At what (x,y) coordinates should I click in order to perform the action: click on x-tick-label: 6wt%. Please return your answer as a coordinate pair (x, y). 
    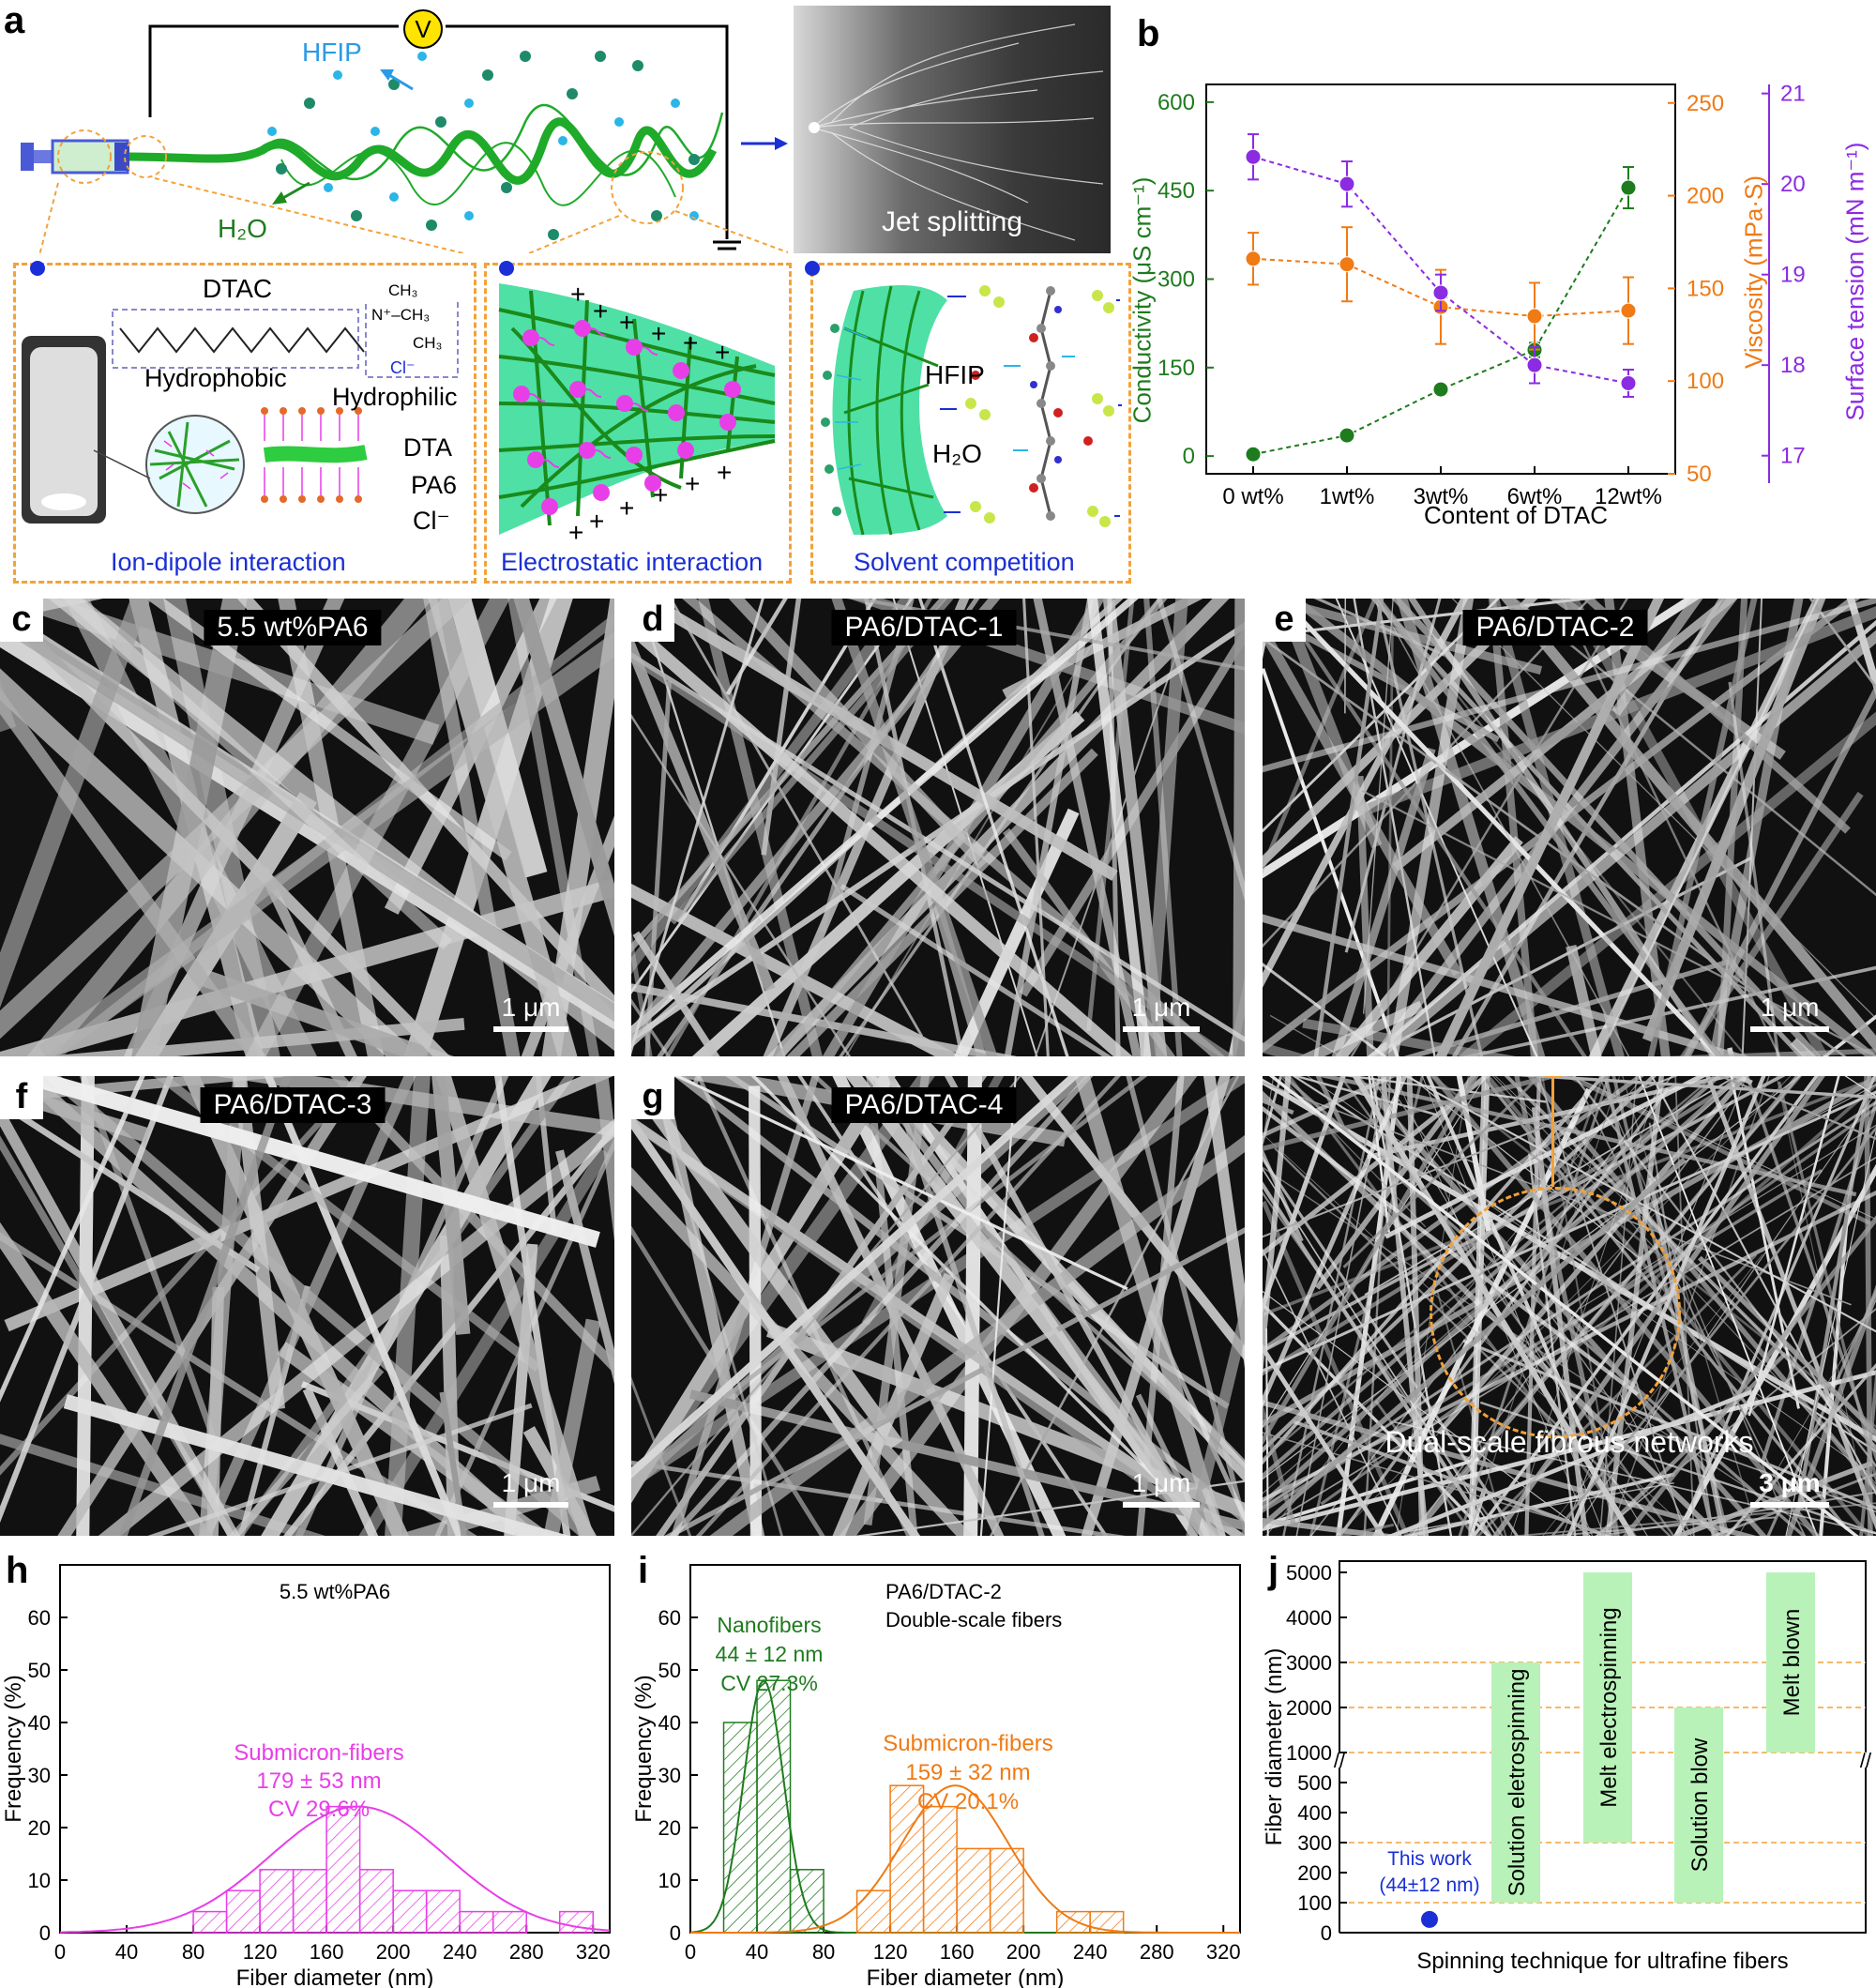
    Looking at the image, I should click on (1535, 496).